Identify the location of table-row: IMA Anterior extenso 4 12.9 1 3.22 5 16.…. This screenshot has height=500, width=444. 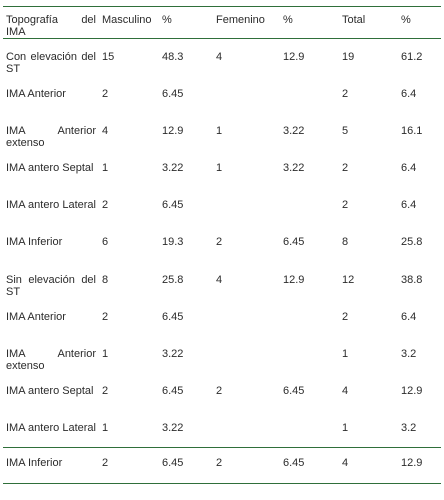
(222, 131).